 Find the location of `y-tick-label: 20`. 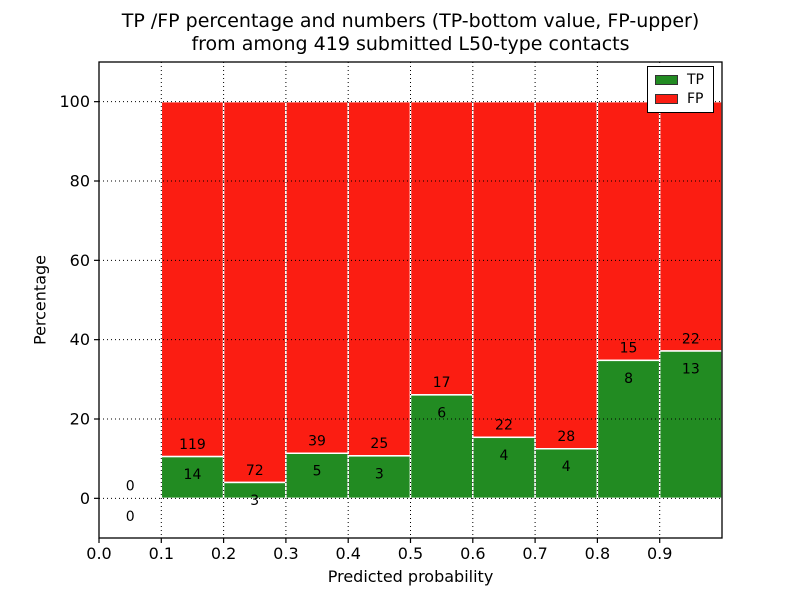

y-tick-label: 20 is located at coordinates (80, 419).